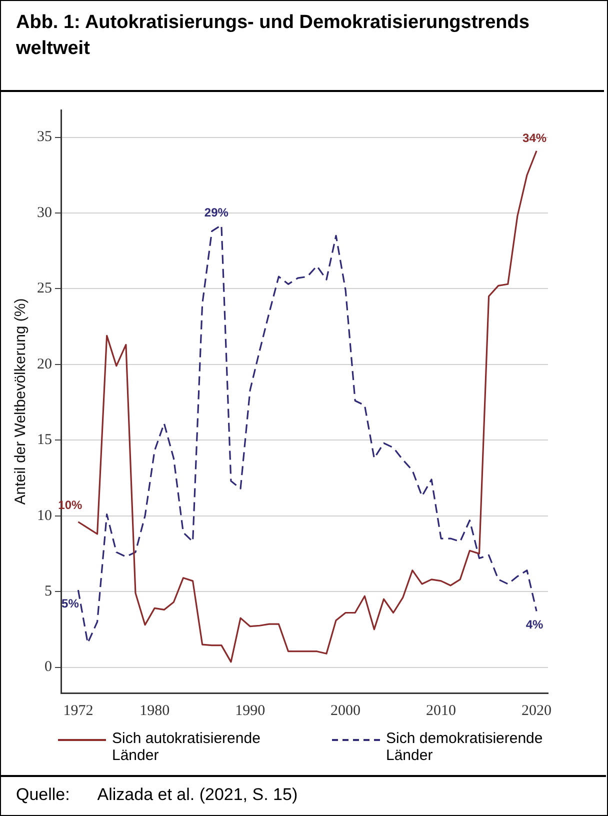 The height and width of the screenshot is (816, 608). Describe the element at coordinates (537, 710) in the screenshot. I see `x-tick-label: 2020` at that location.